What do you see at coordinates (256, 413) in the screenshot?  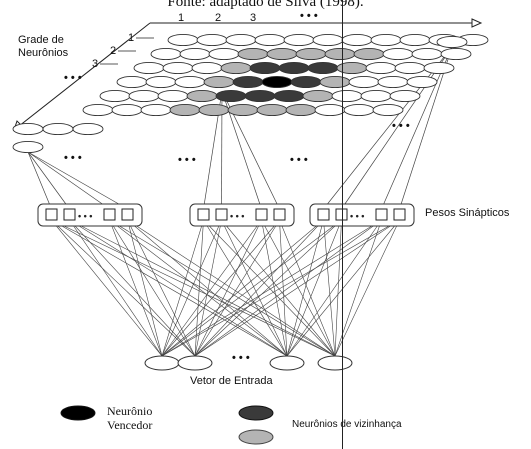 I see `legend-dark-symbol` at bounding box center [256, 413].